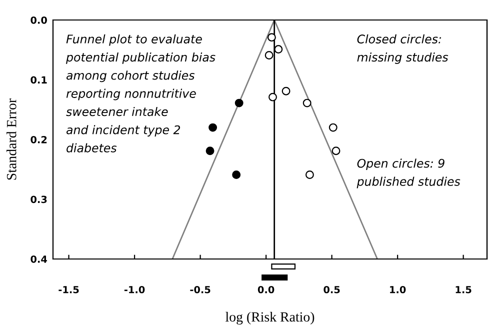 This screenshot has height=333, width=488. Describe the element at coordinates (141, 93) in the screenshot. I see `annotation: Funnel plot to evaluate potential publication bias among cohort studies reporting nonnutritive sweetener intake and incident type 2 diabetes` at that location.